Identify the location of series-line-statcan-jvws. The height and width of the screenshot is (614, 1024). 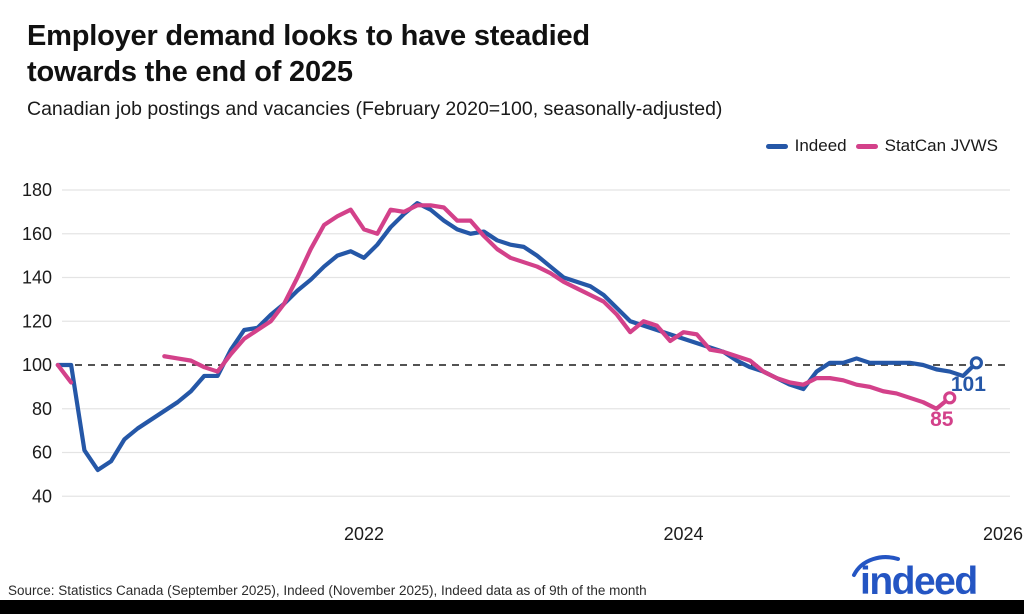
(64, 373).